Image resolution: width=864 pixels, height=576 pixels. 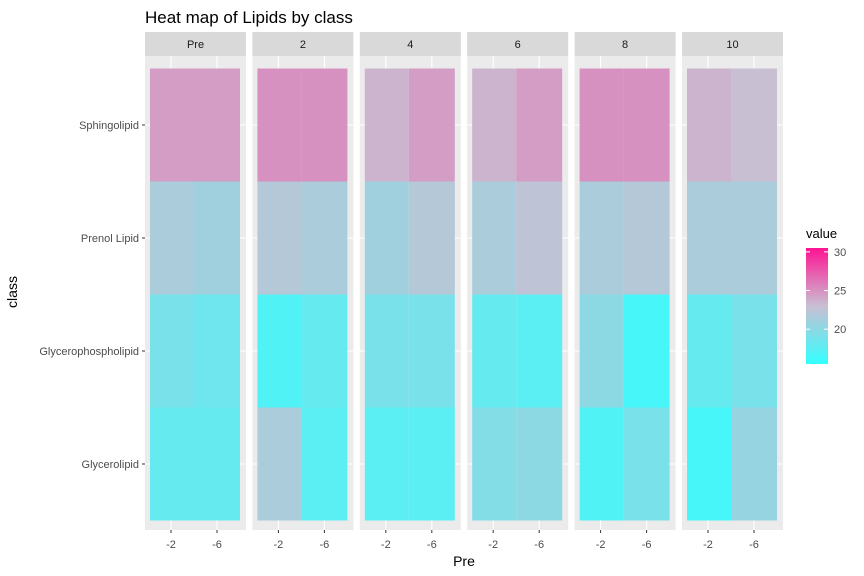 I want to click on facet-panel-10: 10 -2 -6, so click(x=732, y=291).